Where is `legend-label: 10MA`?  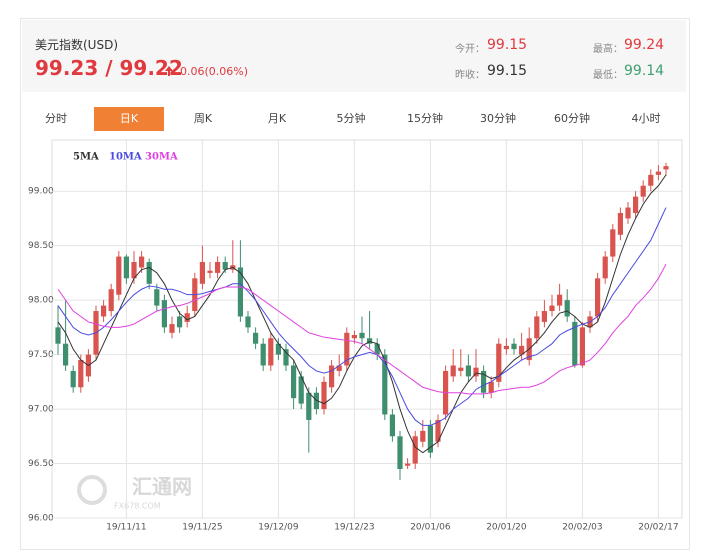 legend-label: 10MA is located at coordinates (125, 157).